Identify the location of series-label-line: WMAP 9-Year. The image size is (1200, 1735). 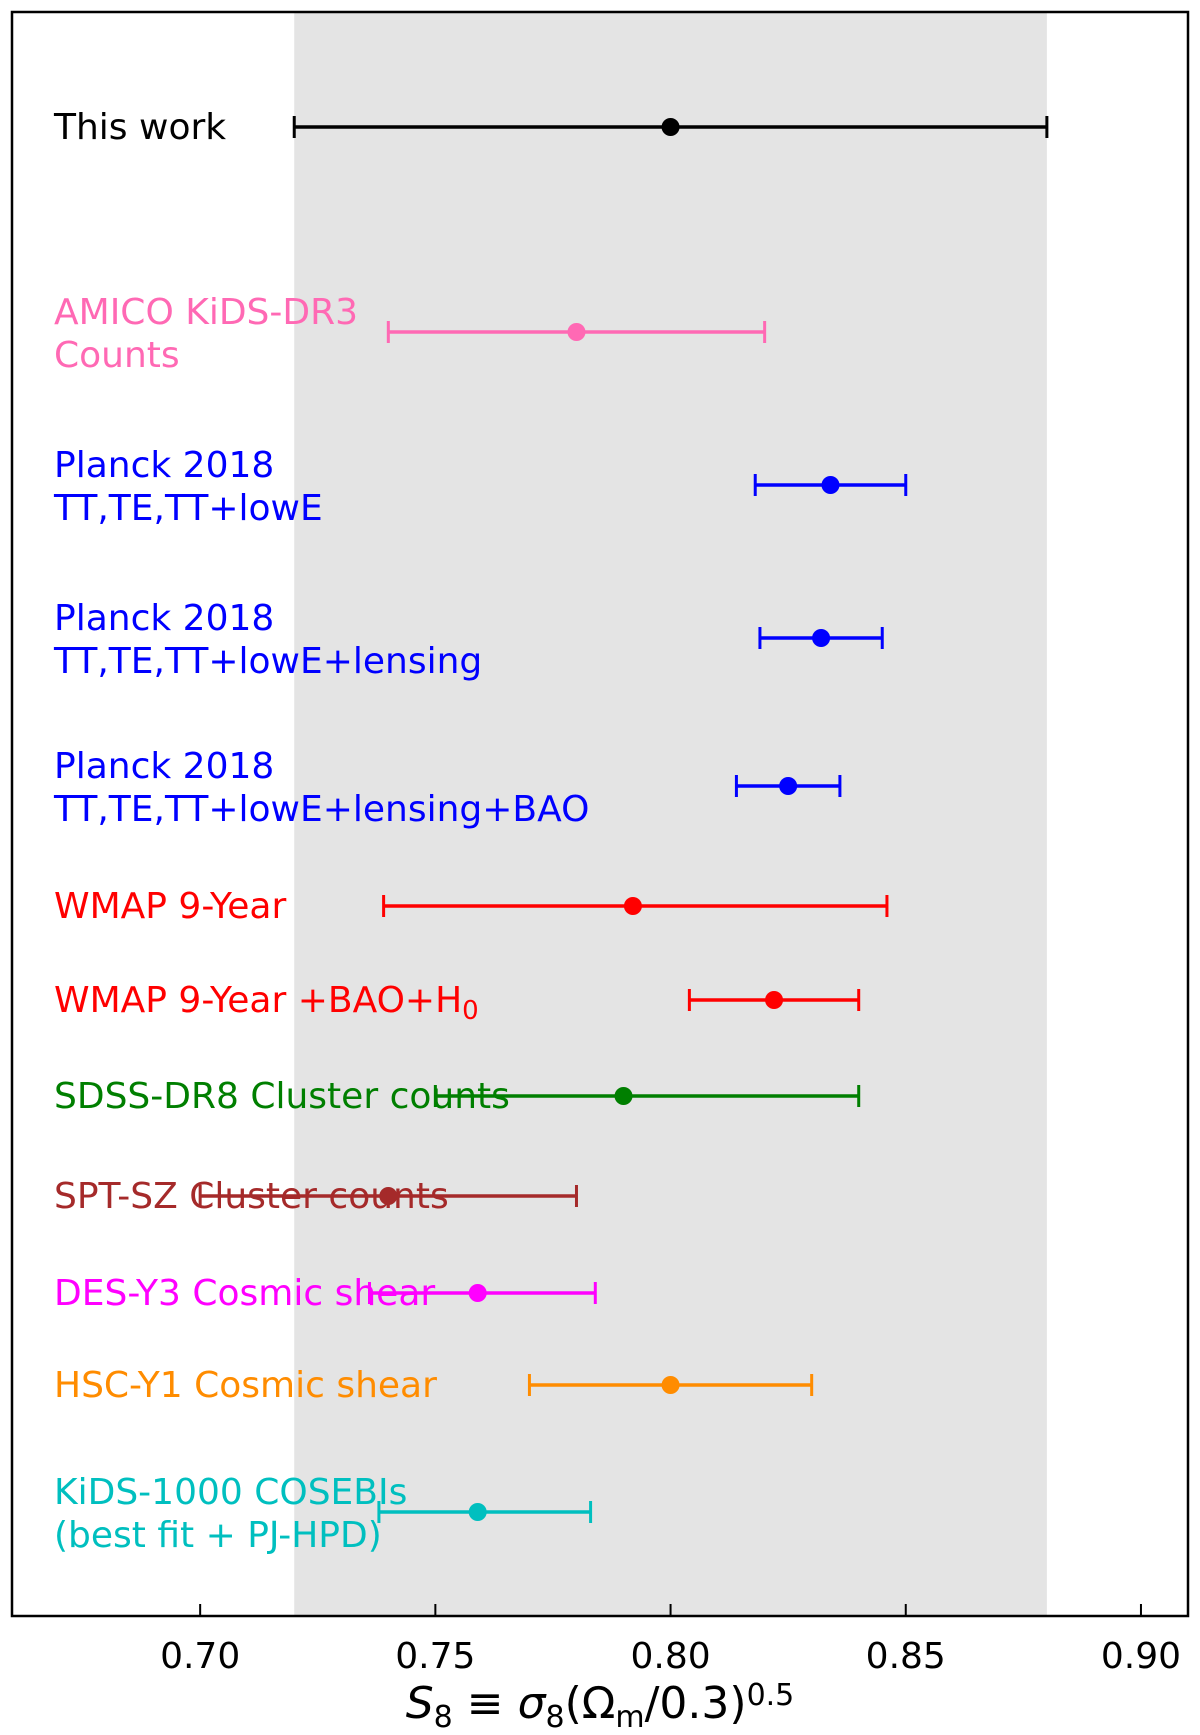
(170, 906).